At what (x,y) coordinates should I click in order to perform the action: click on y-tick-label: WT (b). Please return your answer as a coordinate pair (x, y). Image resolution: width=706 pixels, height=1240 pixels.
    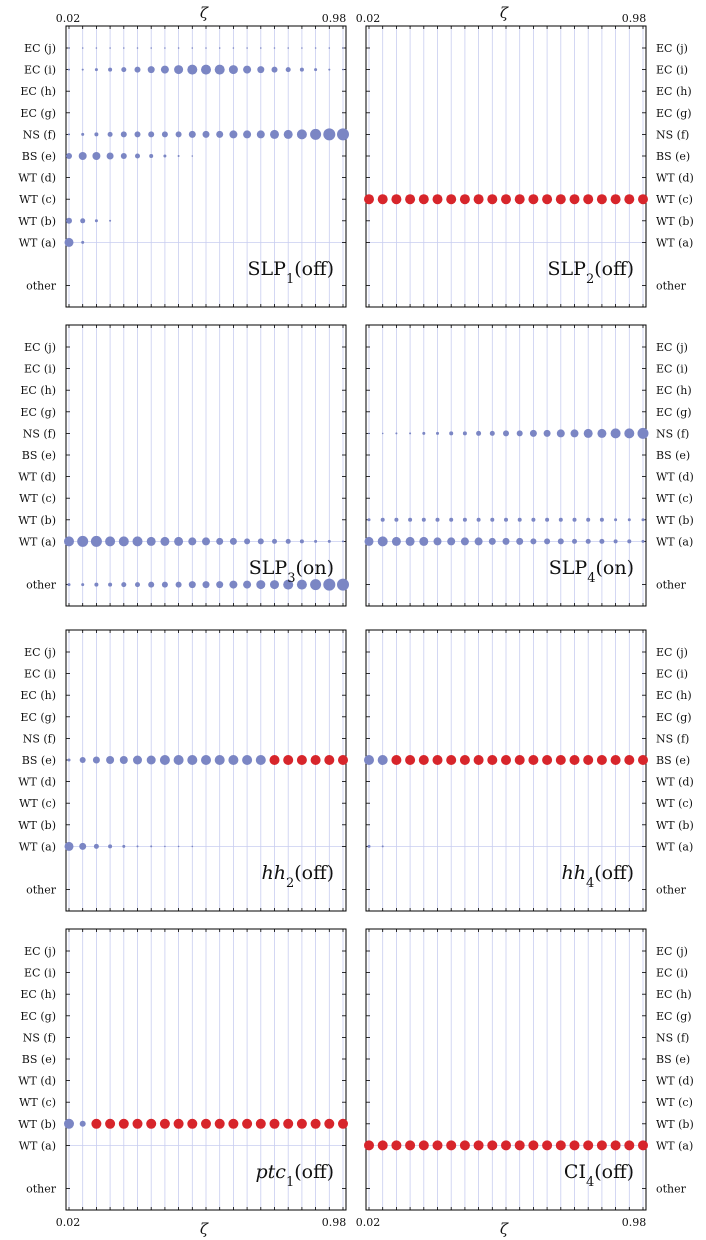
    Looking at the image, I should click on (37, 221).